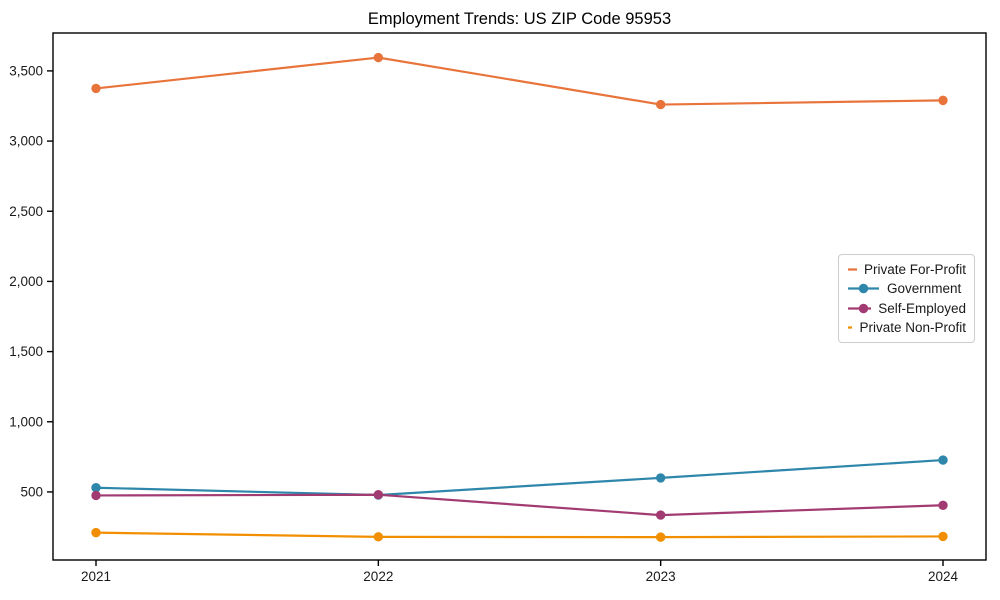  I want to click on x-tick-label: 2024, so click(943, 576).